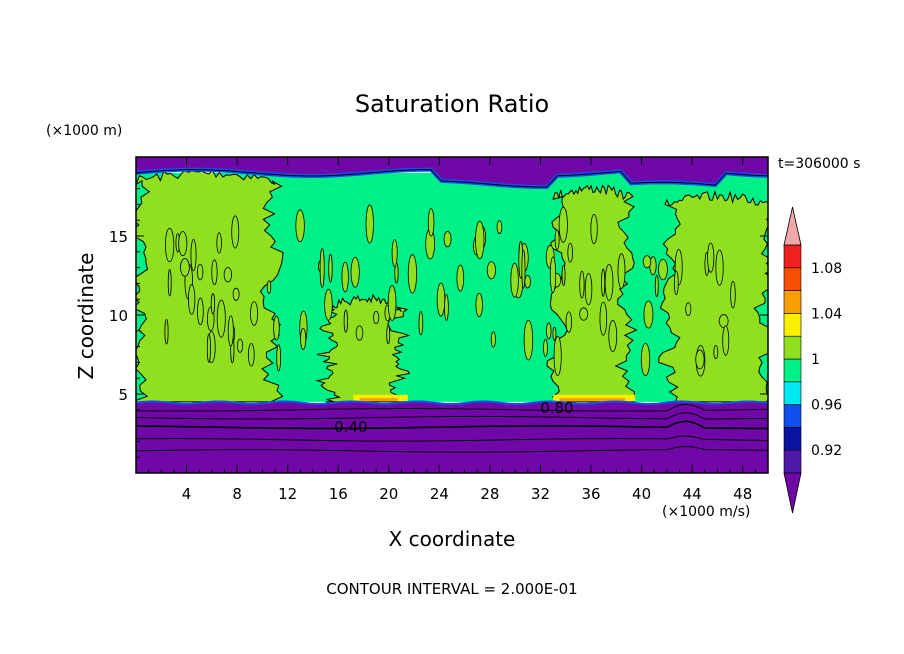 This screenshot has height=654, width=904. What do you see at coordinates (556, 408) in the screenshot?
I see `contour-label: 0.80` at bounding box center [556, 408].